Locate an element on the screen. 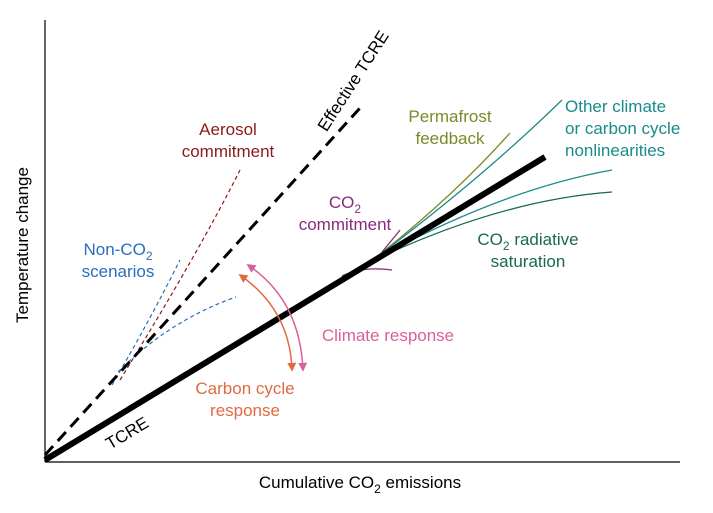  non-co2-label: Non-CO2 is located at coordinates (117, 251).